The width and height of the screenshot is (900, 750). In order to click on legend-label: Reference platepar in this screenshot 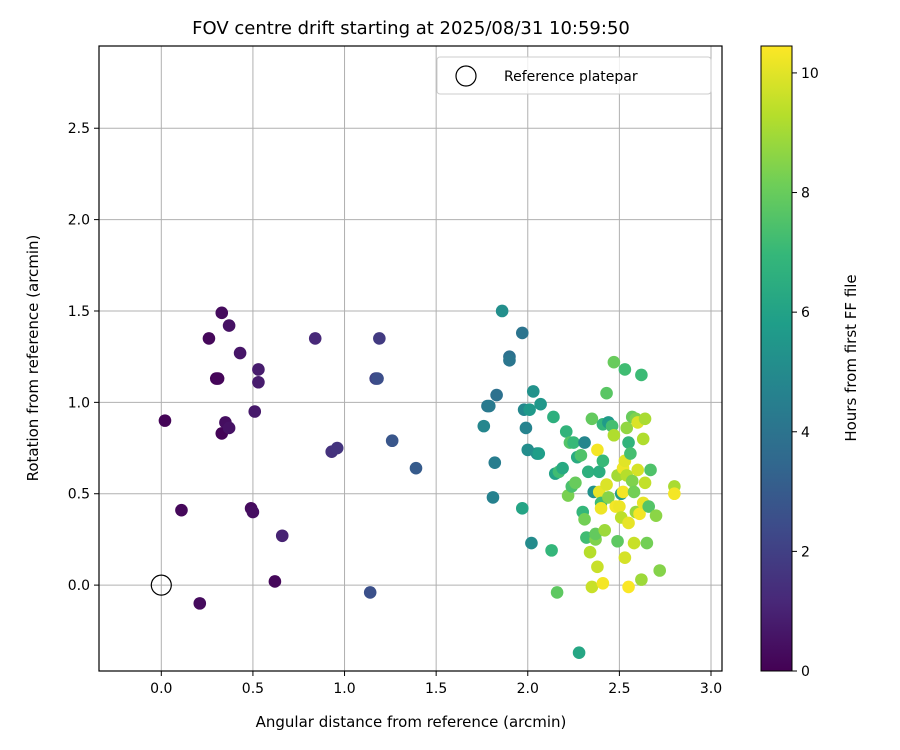, I will do `click(571, 77)`.